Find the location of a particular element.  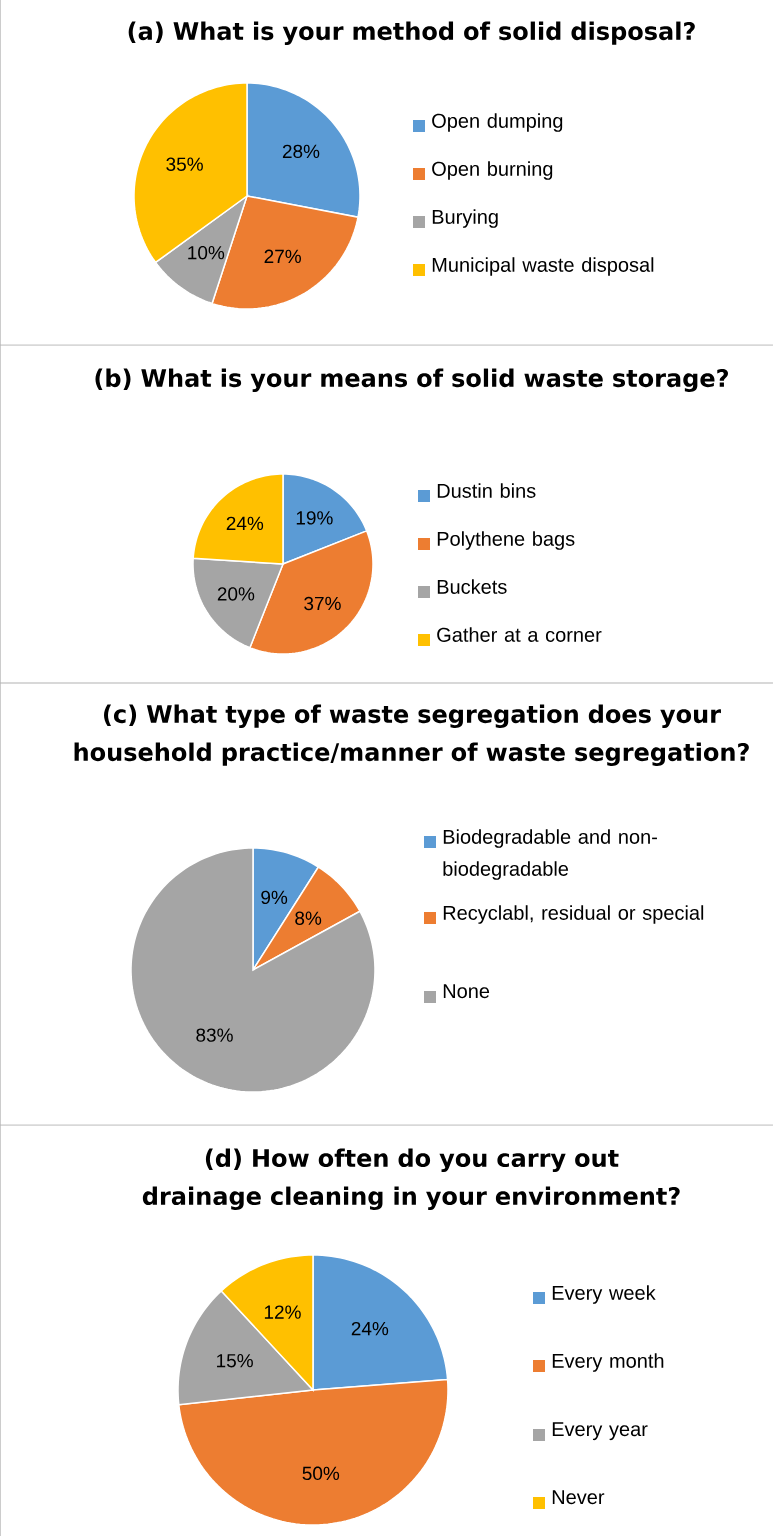

legend-label: Burying is located at coordinates (465, 218).